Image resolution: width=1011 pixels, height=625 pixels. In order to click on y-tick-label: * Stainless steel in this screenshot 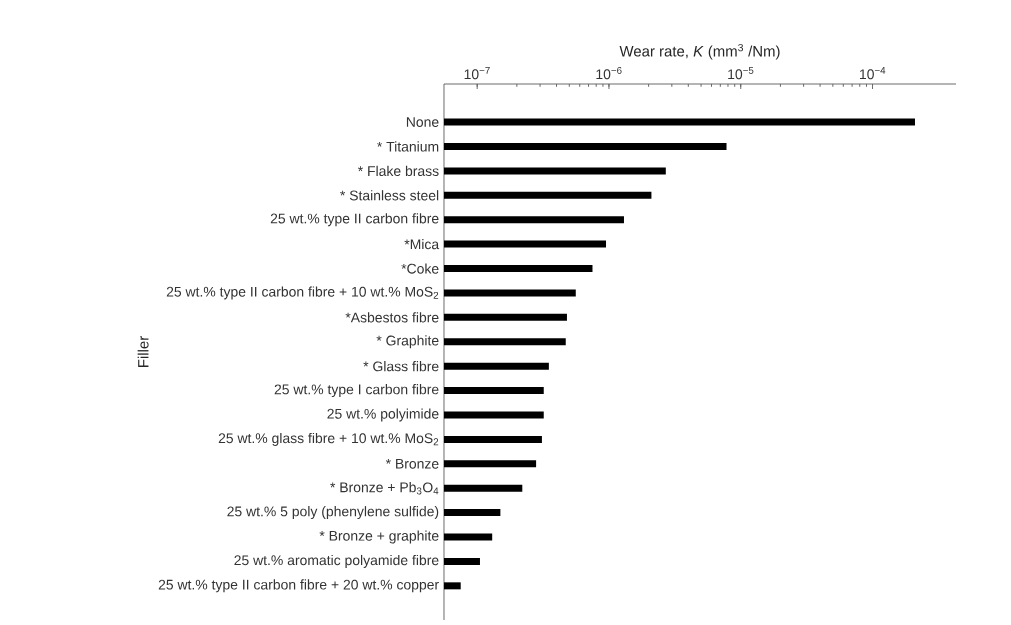, I will do `click(389, 195)`.